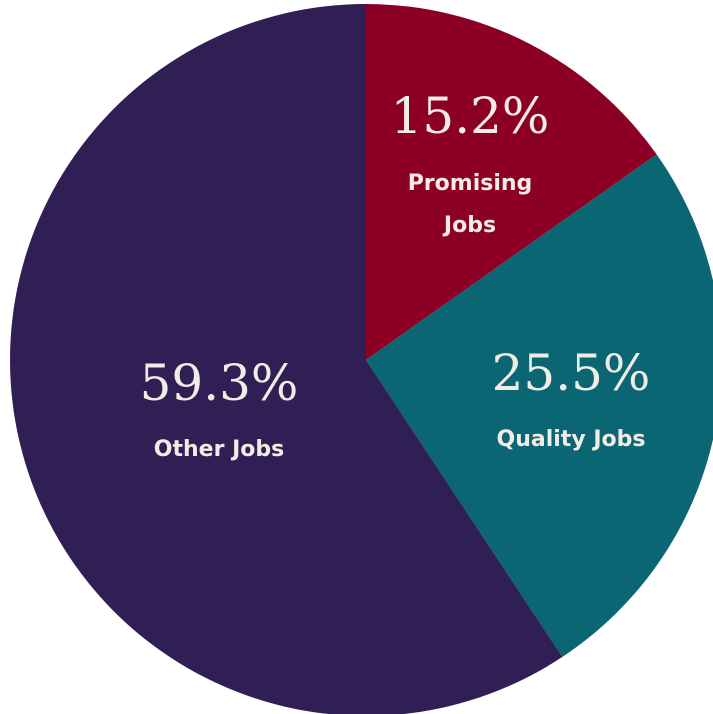 The image size is (713, 714). I want to click on slice-category-label: Promising, so click(470, 183).